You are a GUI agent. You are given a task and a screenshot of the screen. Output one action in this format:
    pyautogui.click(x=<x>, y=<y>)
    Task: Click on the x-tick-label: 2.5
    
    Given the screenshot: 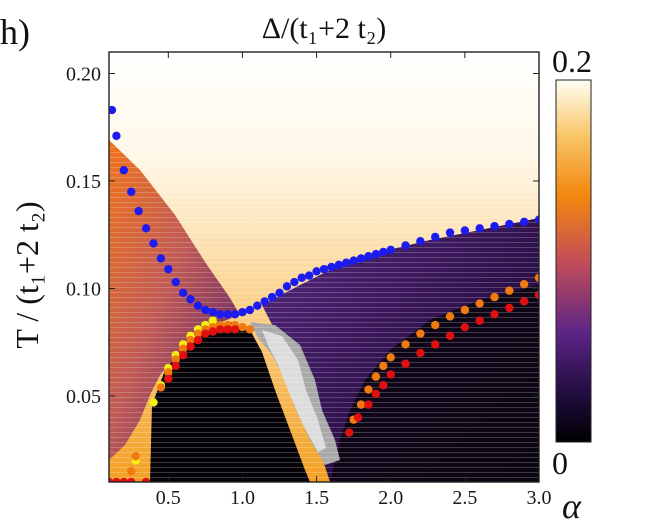 What is the action you would take?
    pyautogui.click(x=464, y=498)
    